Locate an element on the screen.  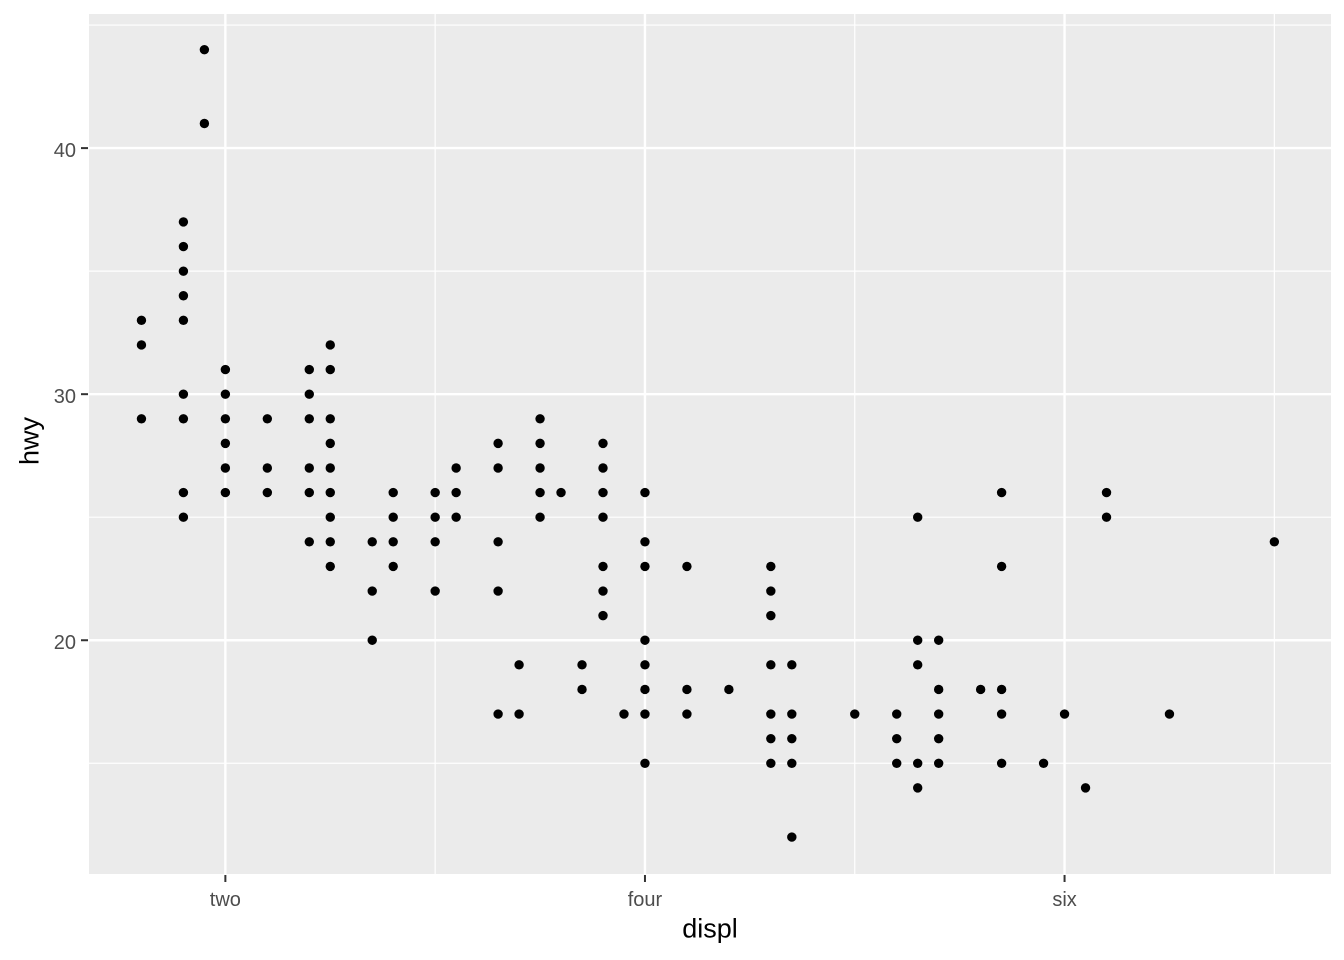
x-tick-label: six is located at coordinates (1064, 900).